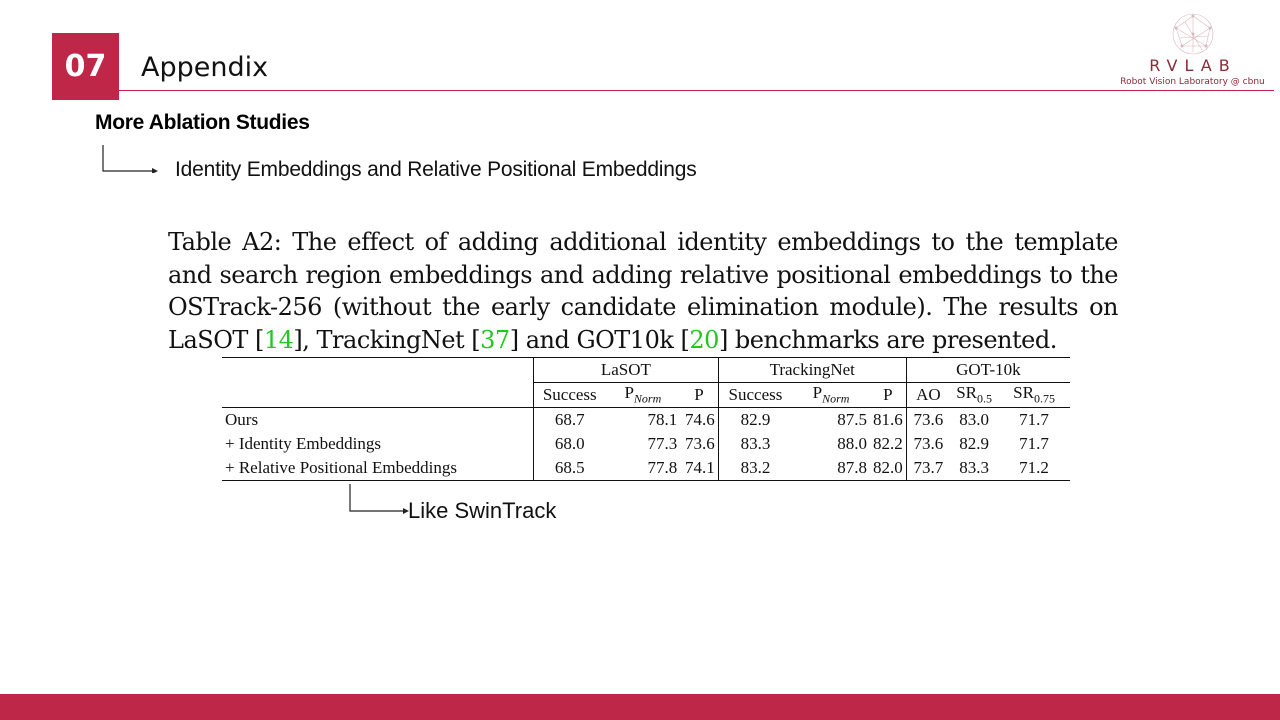 The image size is (1280, 720). I want to click on caption-ref-3: 20, so click(704, 339).